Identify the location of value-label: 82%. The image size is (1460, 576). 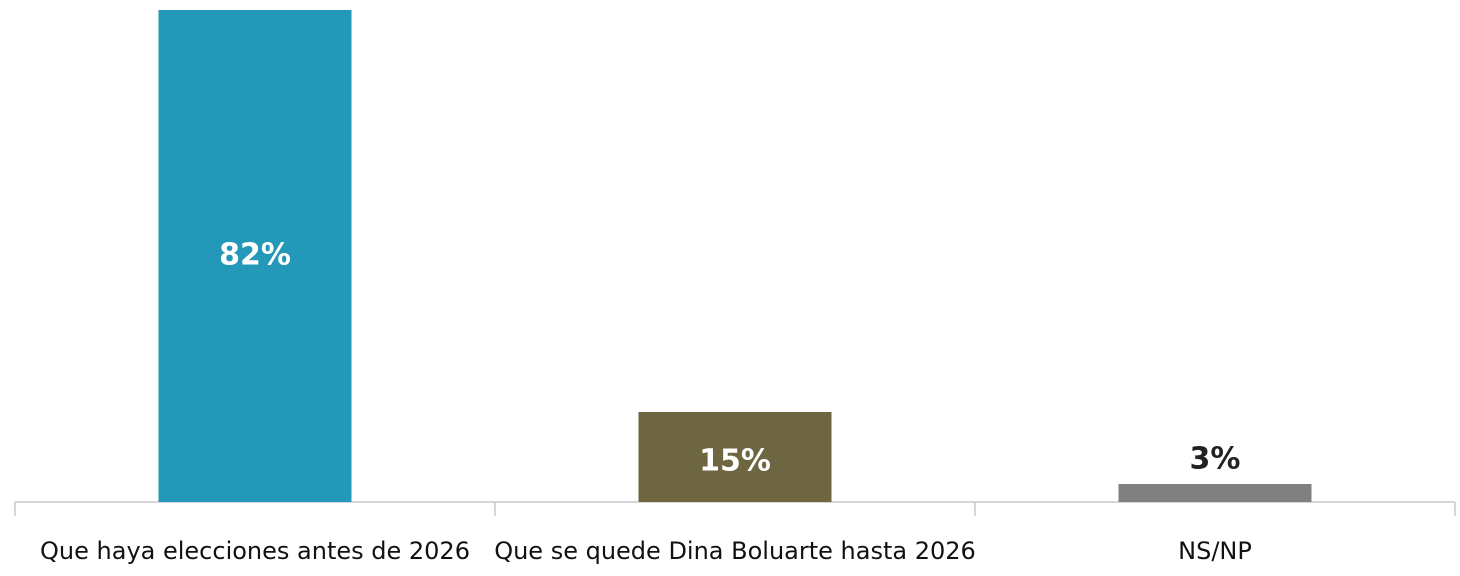
(255, 255).